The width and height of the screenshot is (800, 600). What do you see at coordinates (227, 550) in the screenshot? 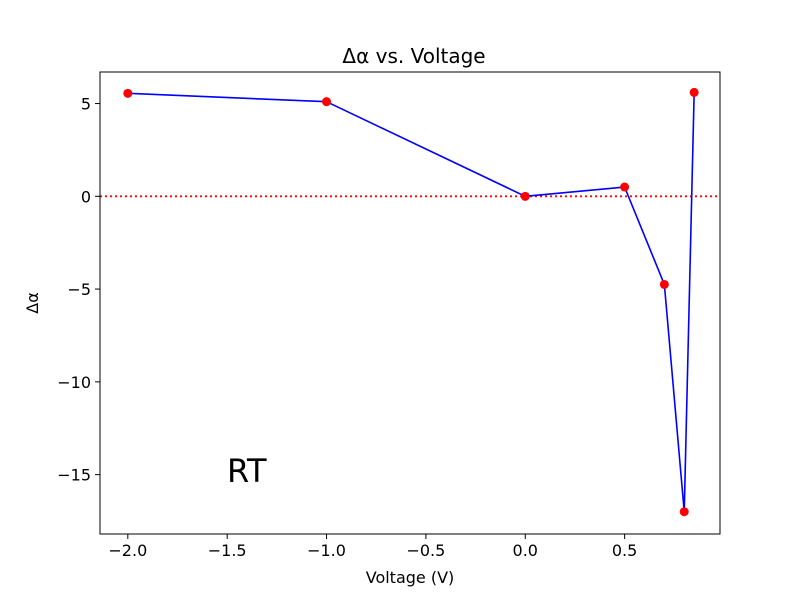
I see `x-tick-label: −1.5` at bounding box center [227, 550].